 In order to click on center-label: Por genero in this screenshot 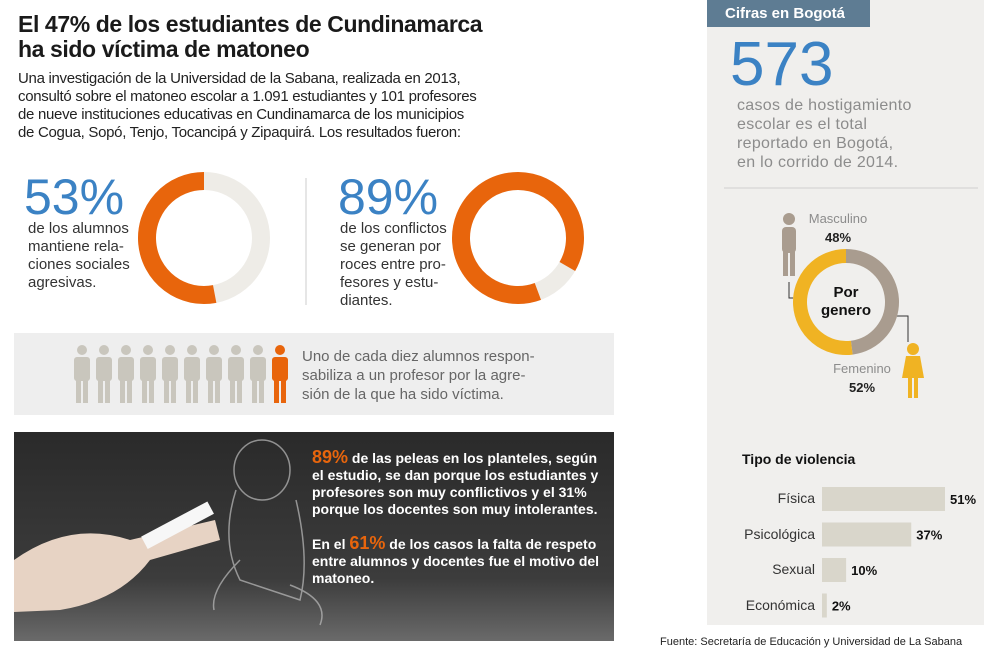, I will do `click(845, 301)`.